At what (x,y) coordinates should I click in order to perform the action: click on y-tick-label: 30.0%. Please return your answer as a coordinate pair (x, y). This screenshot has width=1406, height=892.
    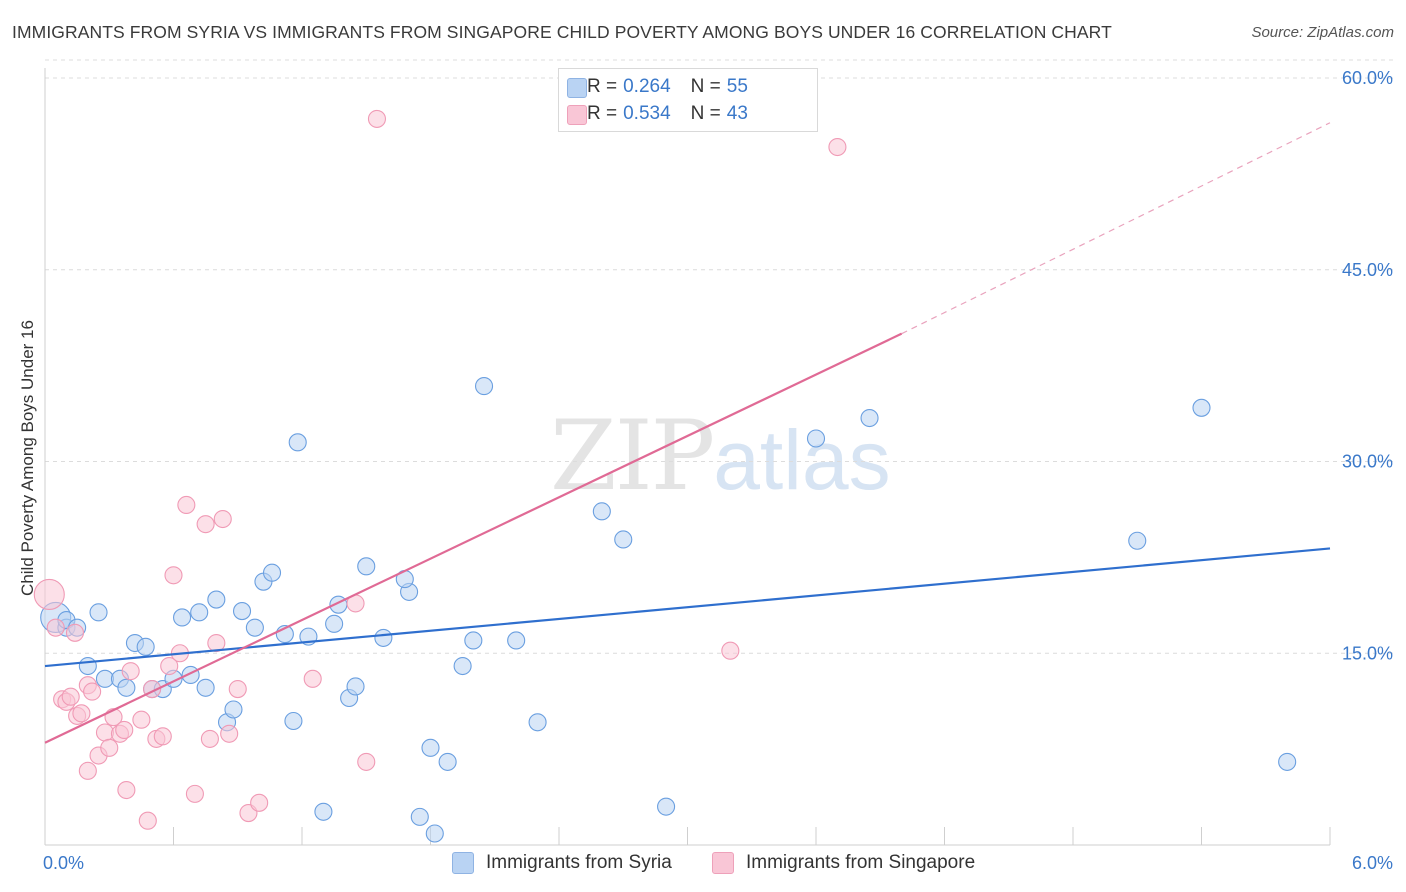
    Looking at the image, I should click on (1367, 462).